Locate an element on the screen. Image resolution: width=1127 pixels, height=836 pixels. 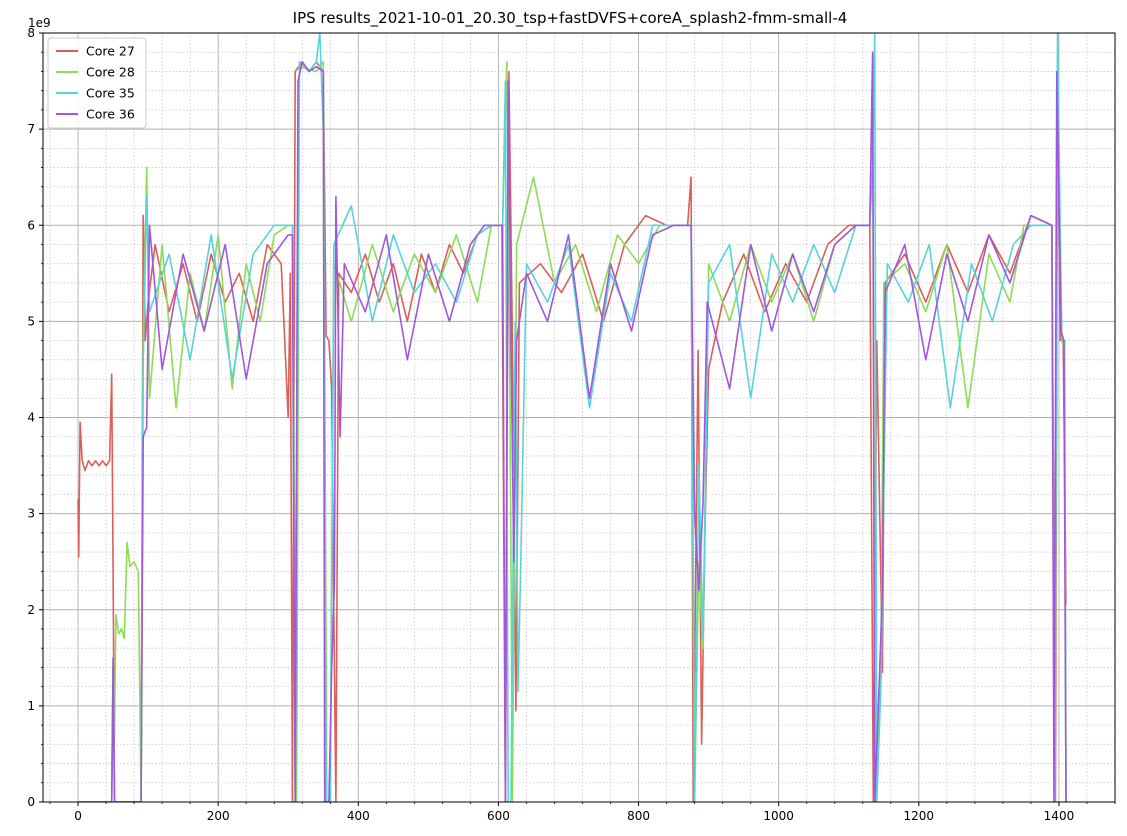
legend: Core 27 Core 28 Core 35 Core 36 is located at coordinates (97, 83).